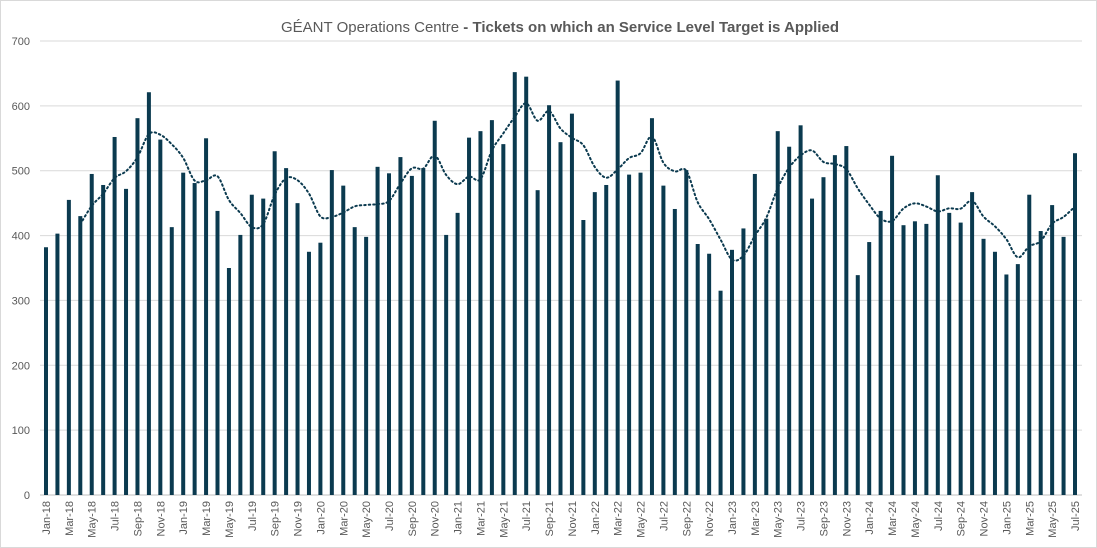 Image resolution: width=1097 pixels, height=548 pixels. Describe the element at coordinates (550, 518) in the screenshot. I see `x-tick-label: Sep-21` at that location.